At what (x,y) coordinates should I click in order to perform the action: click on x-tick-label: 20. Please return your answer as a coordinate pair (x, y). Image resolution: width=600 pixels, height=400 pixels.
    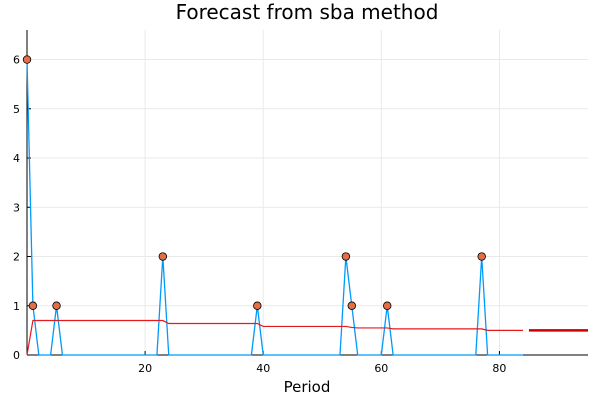
    Looking at the image, I should click on (145, 368).